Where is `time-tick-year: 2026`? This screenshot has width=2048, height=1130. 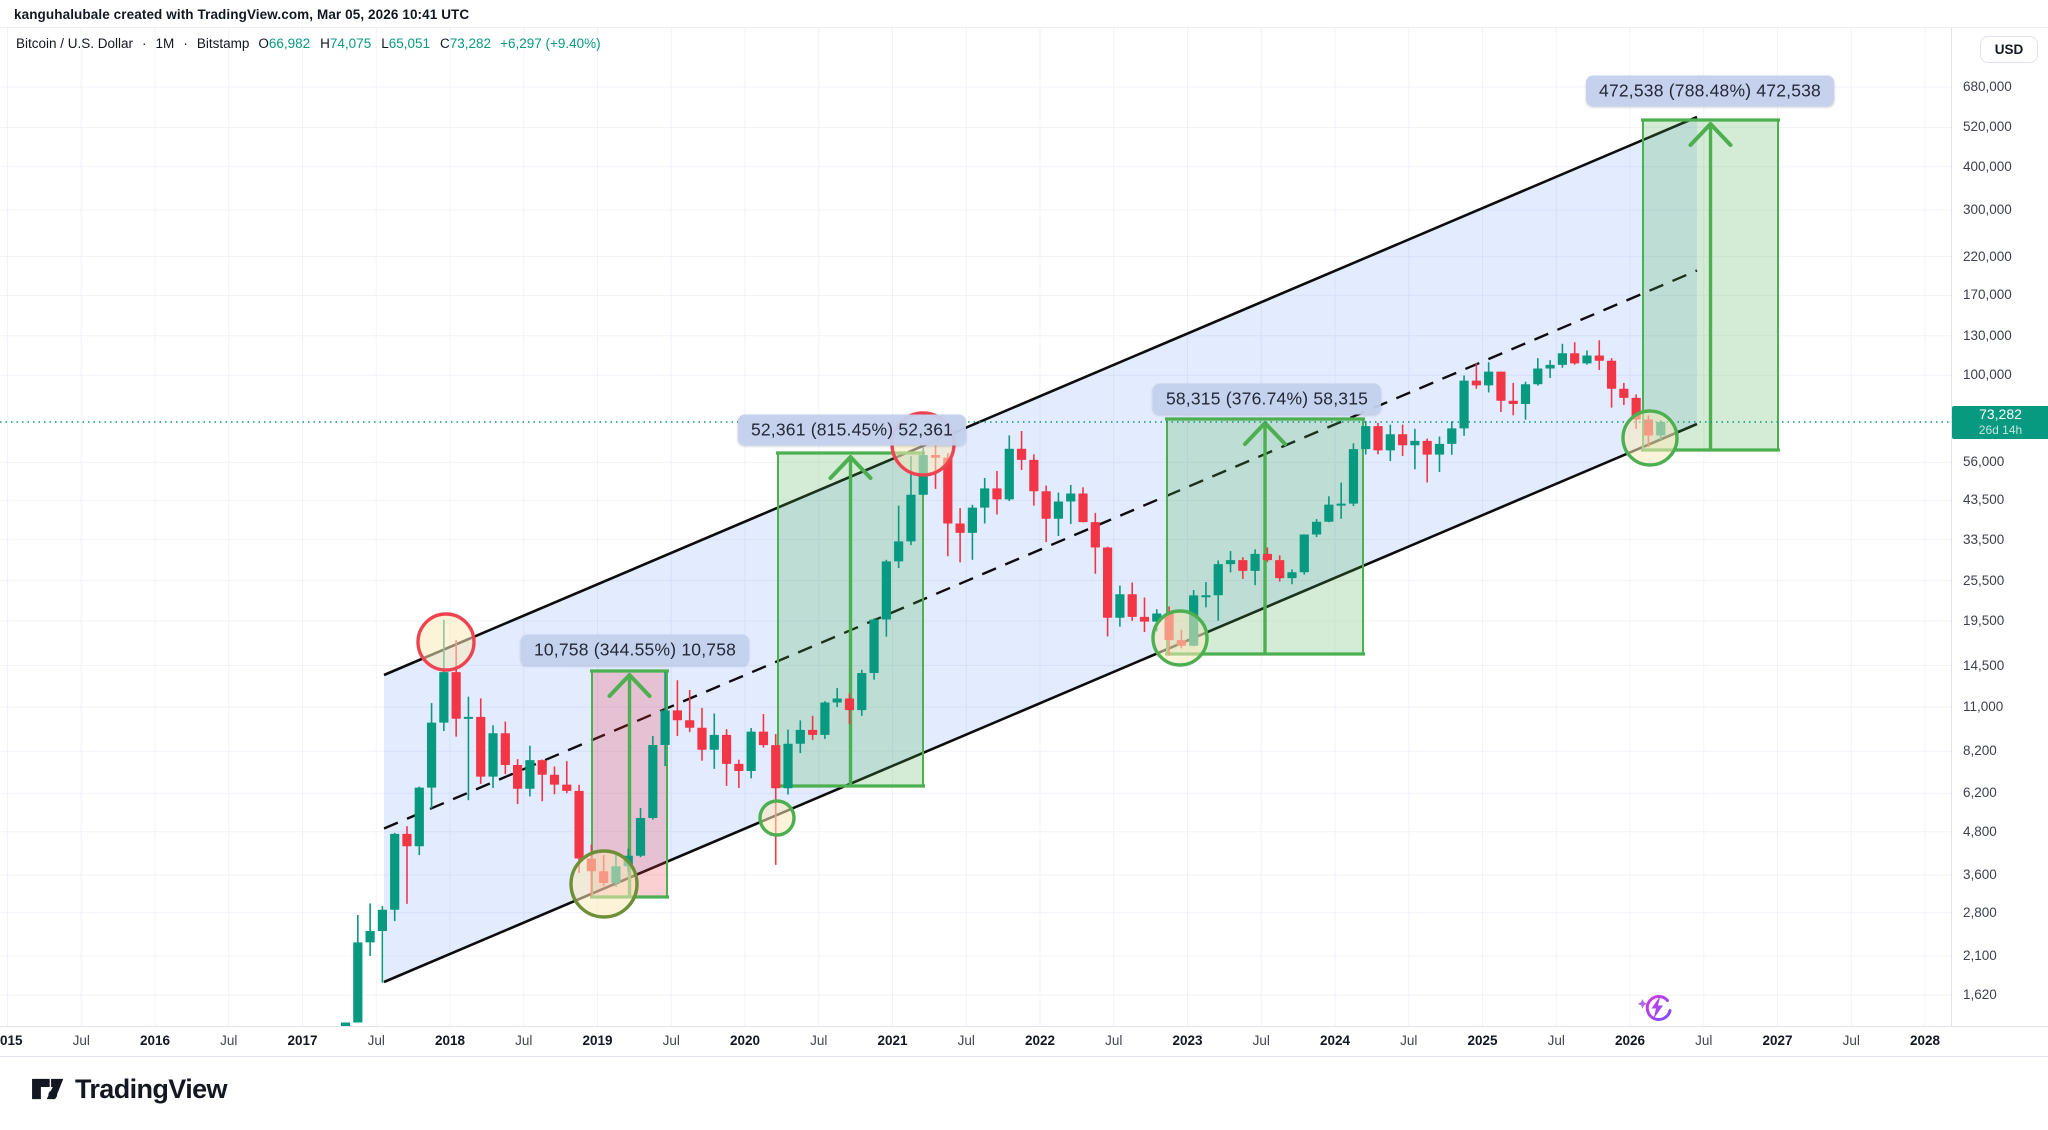 time-tick-year: 2026 is located at coordinates (1630, 1040).